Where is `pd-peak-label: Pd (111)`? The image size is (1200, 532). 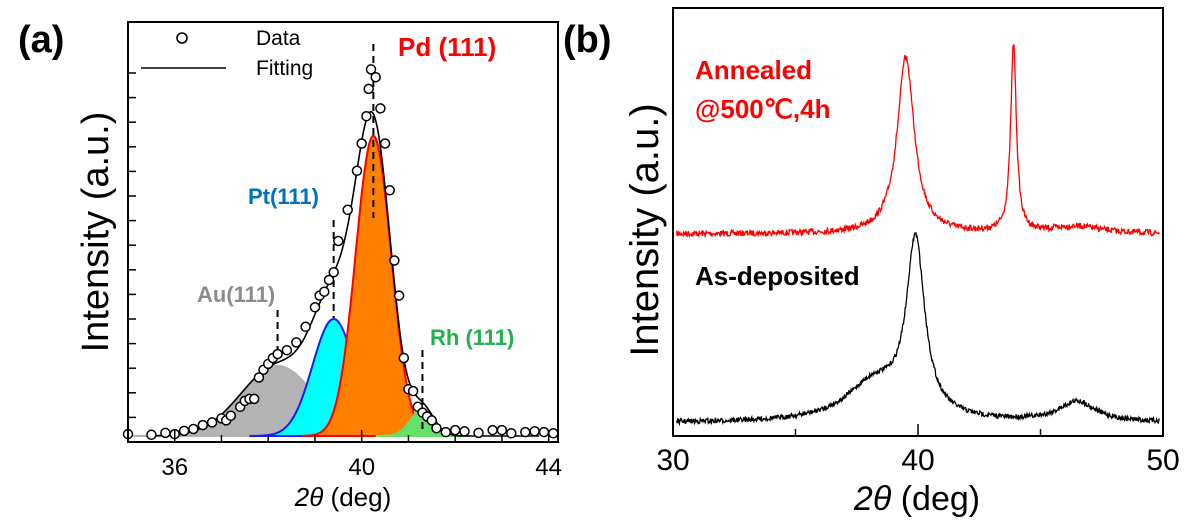
pd-peak-label: Pd (111) is located at coordinates (447, 47).